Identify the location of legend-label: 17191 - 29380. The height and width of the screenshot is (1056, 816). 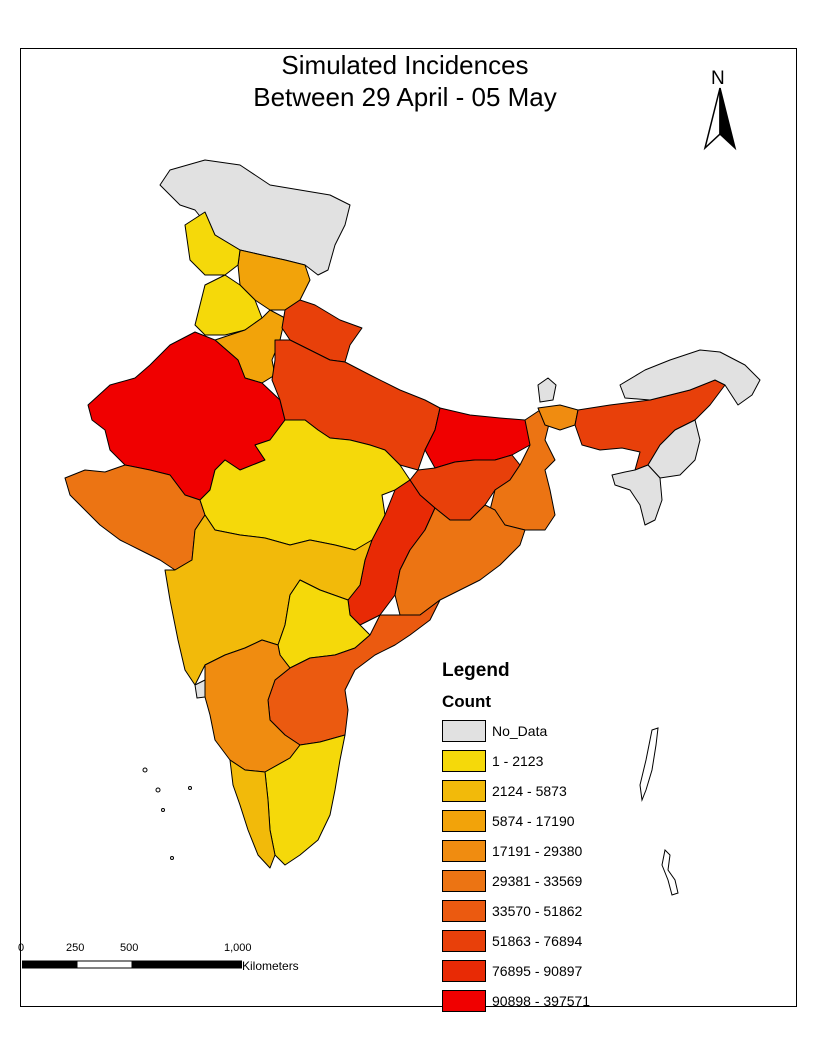
(537, 851).